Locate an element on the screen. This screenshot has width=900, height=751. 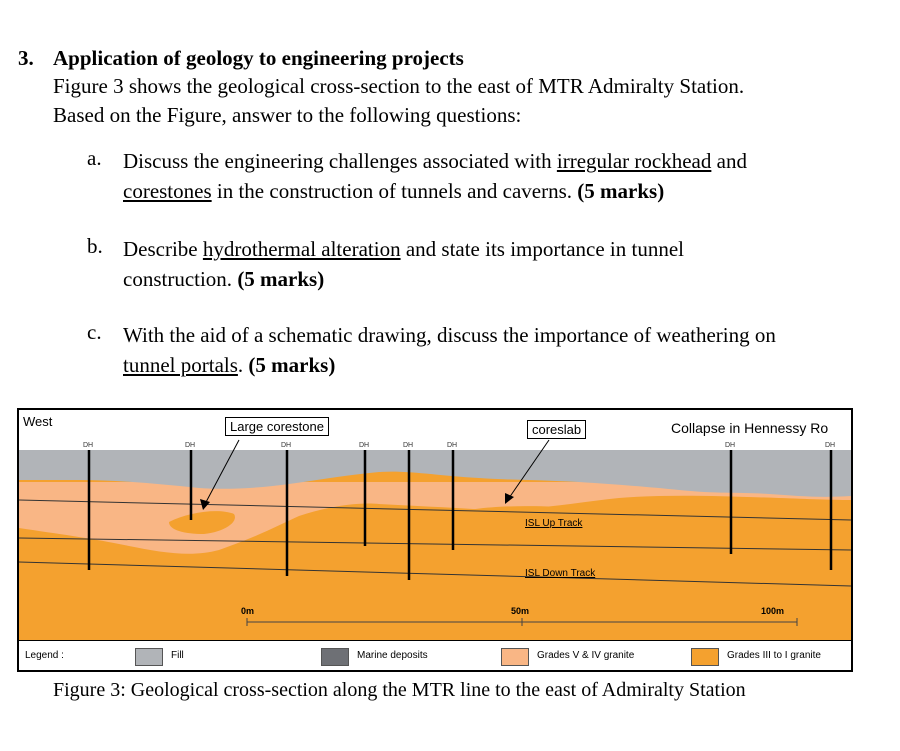
item-b-line-2: construction. (5 marks) is located at coordinates (498, 279).